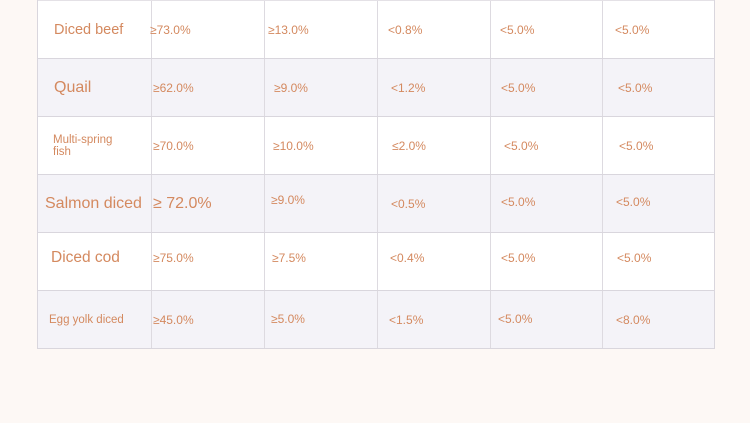  What do you see at coordinates (408, 87) in the screenshot?
I see `value-cell: <1.2%` at bounding box center [408, 87].